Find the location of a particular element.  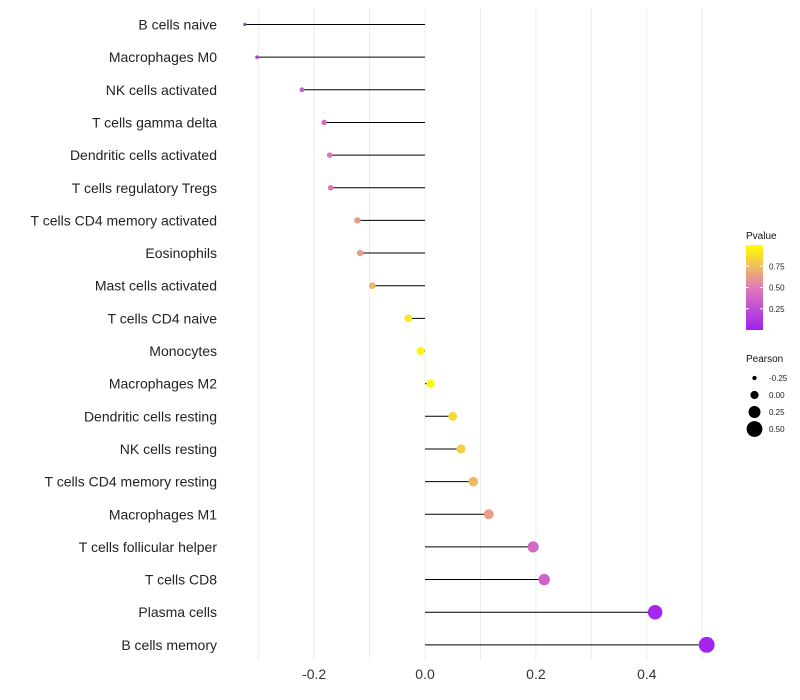

x-tick-label: 0.0 is located at coordinates (425, 674).